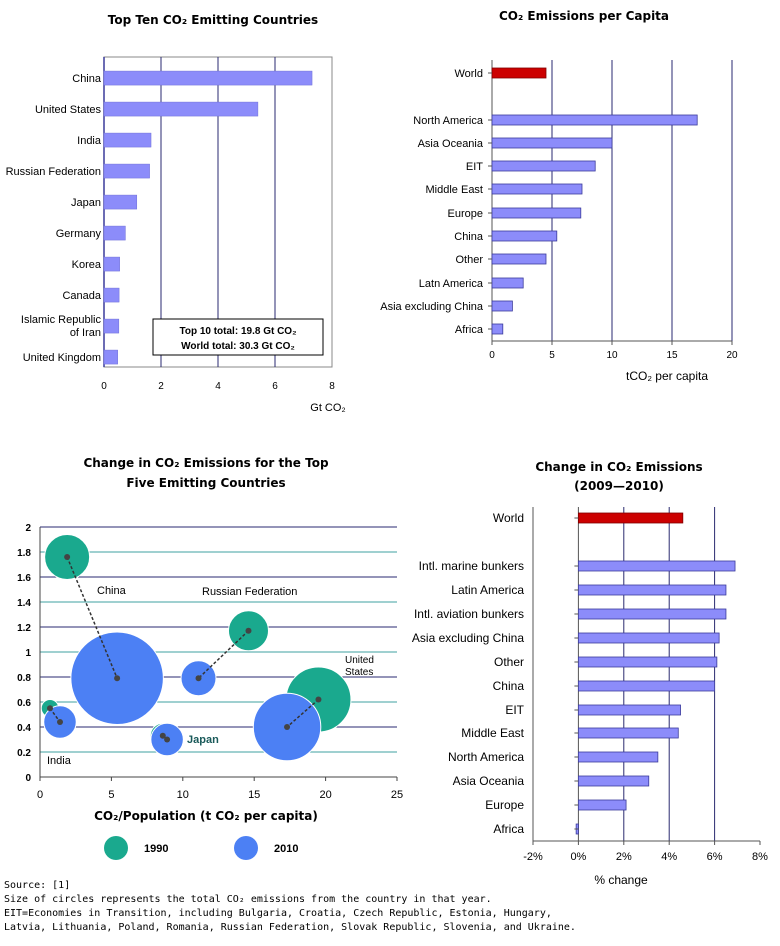 The height and width of the screenshot is (946, 780). Describe the element at coordinates (86, 203) in the screenshot. I see `category-label: Japan` at that location.